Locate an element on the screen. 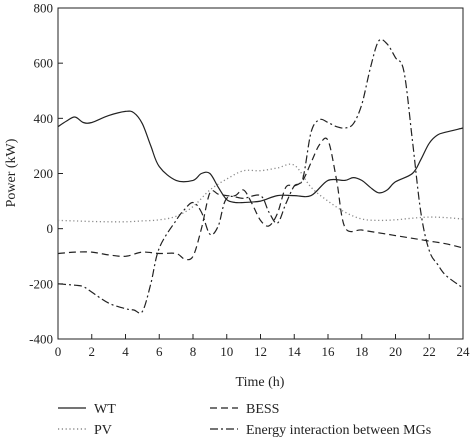 The height and width of the screenshot is (444, 474). x-tick-label: 14 is located at coordinates (295, 351).